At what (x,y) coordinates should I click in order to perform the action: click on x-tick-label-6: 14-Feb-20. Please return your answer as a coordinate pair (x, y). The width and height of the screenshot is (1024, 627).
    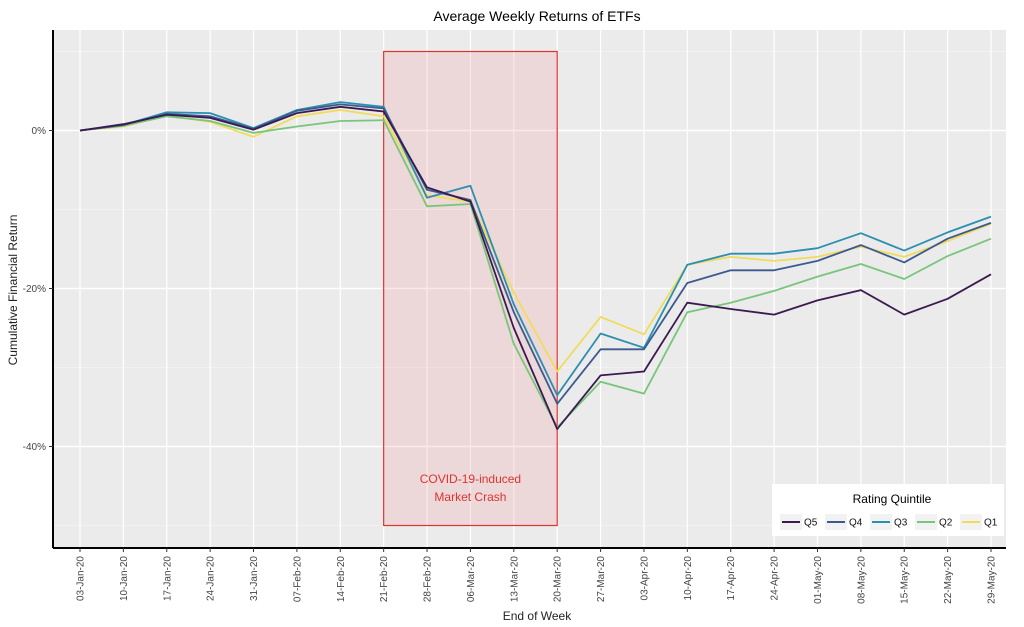
    Looking at the image, I should click on (341, 579).